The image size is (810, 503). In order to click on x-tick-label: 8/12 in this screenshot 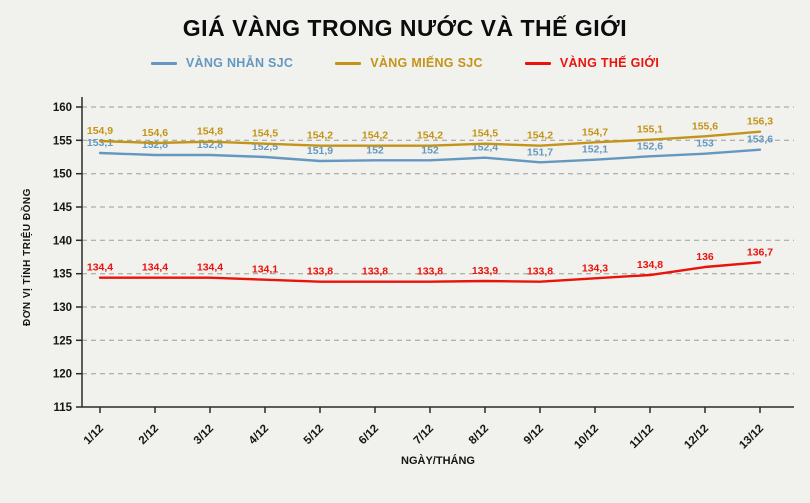, I will do `click(479, 435)`.